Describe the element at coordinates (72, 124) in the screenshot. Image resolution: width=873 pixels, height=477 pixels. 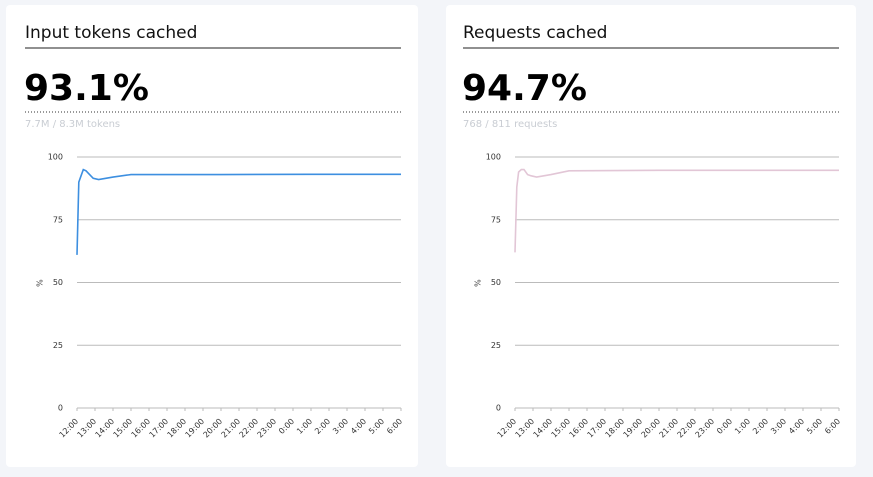
I see `subtitle: 7.7M / 8.3M tokens` at that location.